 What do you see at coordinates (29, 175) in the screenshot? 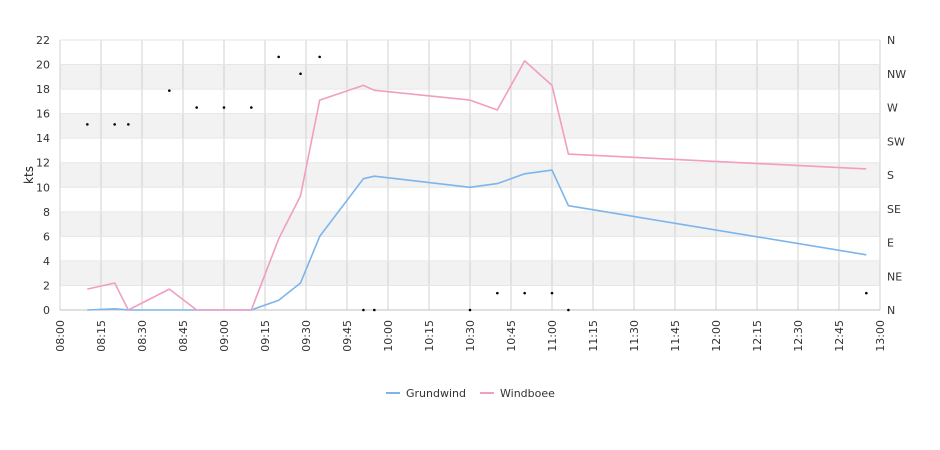
I see `y-axis-label: kts` at bounding box center [29, 175].